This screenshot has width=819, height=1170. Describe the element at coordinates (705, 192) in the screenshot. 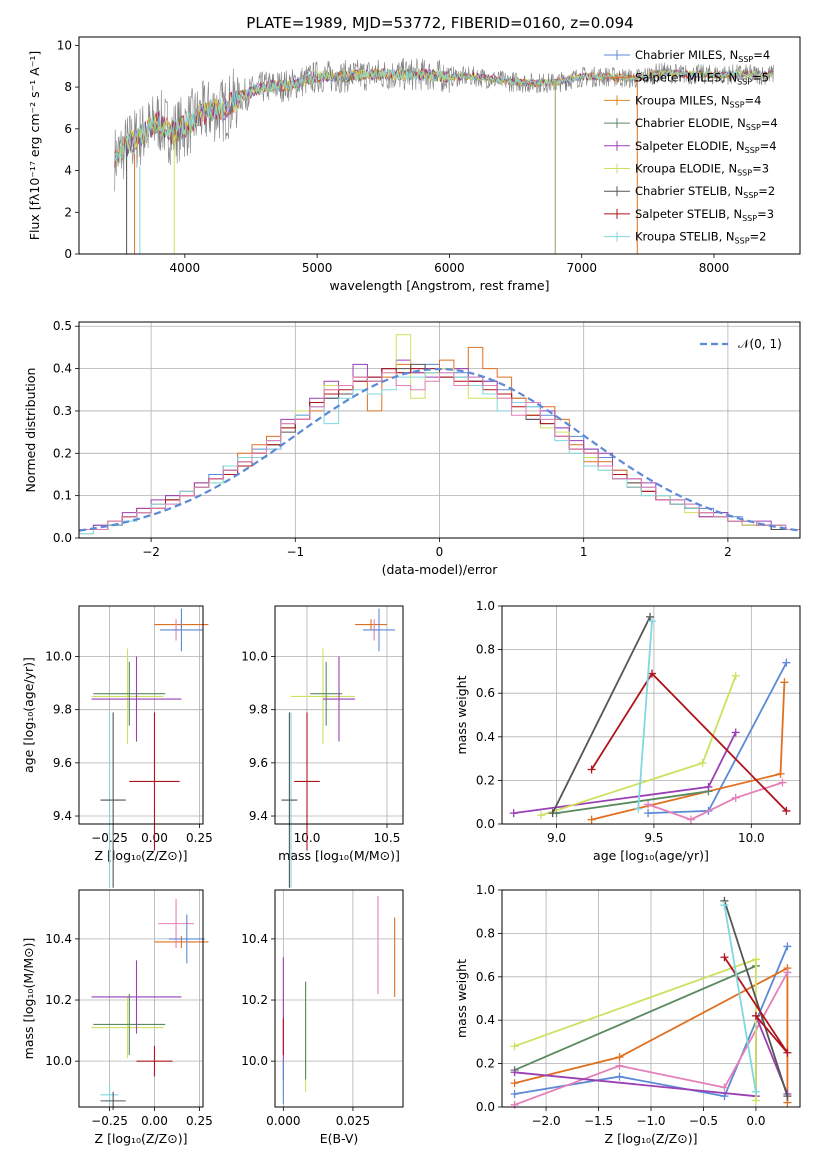

I see `legend-label: Chabrier STELIB, NSSP=2` at that location.